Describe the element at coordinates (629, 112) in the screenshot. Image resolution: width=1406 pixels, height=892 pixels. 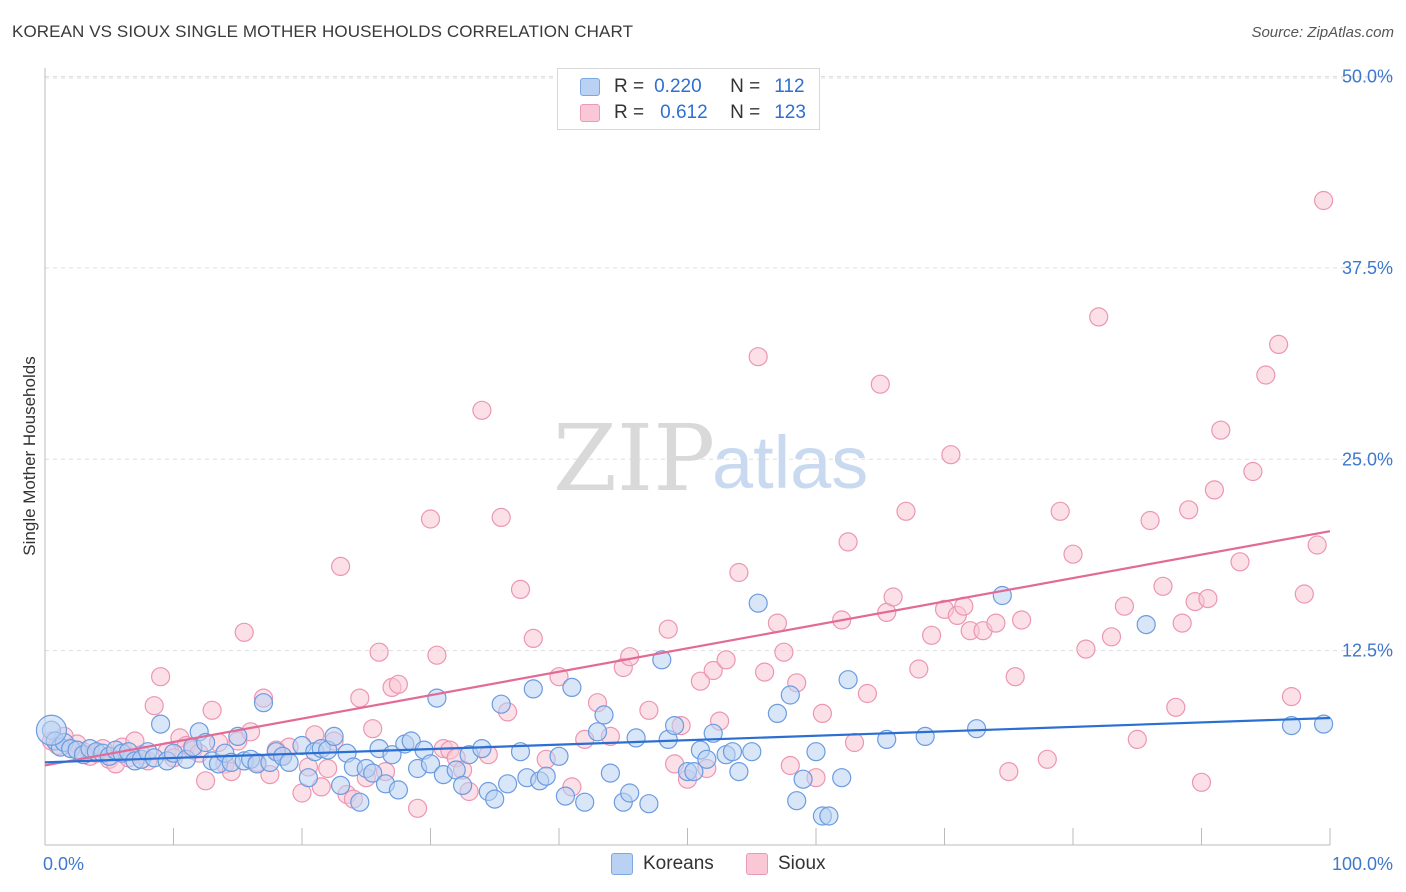
I see `sioux-r-label: R =` at that location.